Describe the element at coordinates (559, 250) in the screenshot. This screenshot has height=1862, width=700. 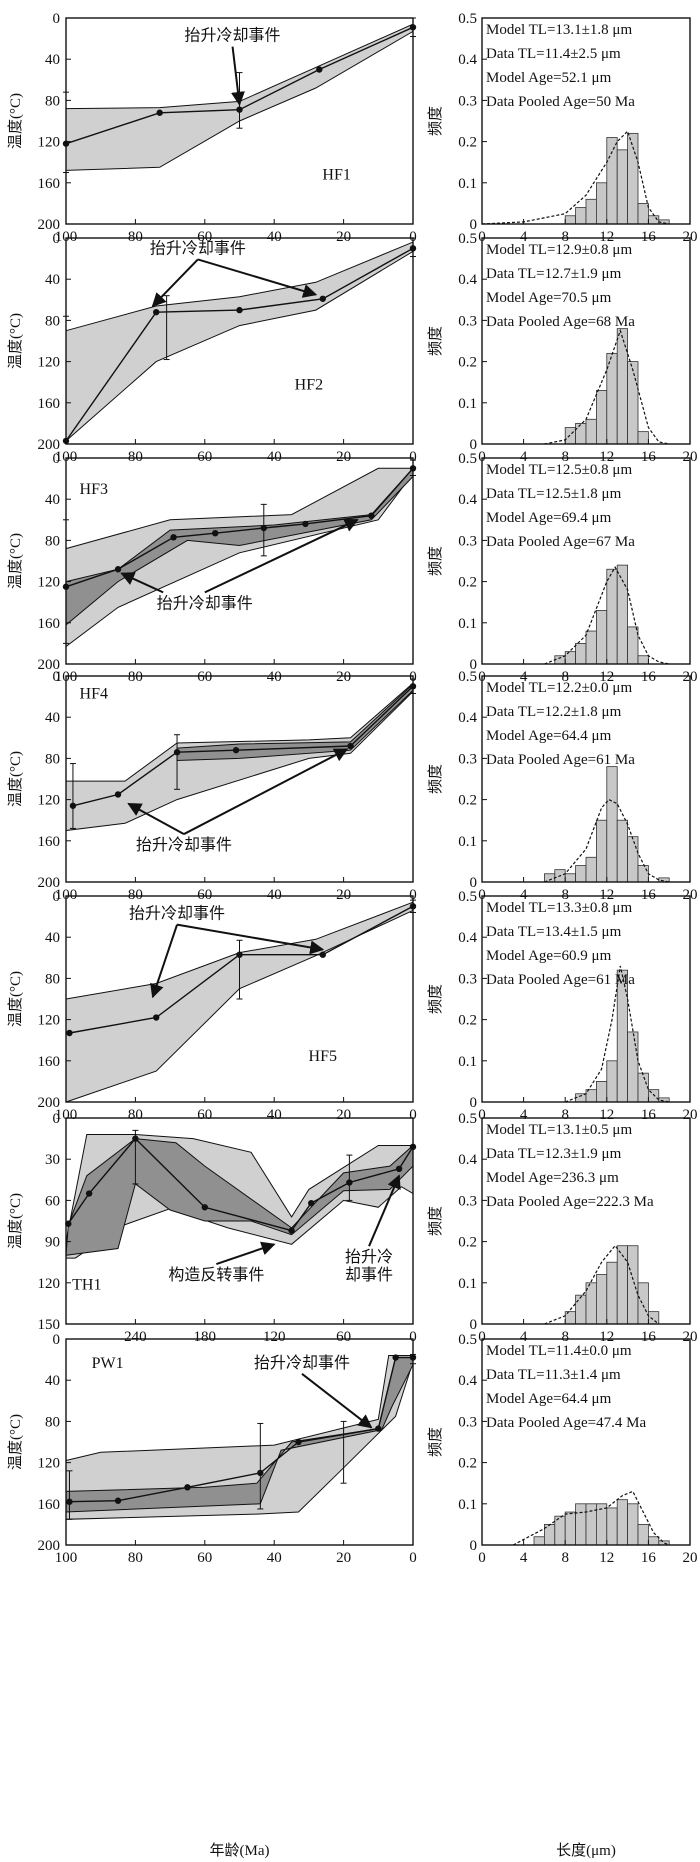
I see `stat-line: Model TL=12.9±0.8 μm` at that location.